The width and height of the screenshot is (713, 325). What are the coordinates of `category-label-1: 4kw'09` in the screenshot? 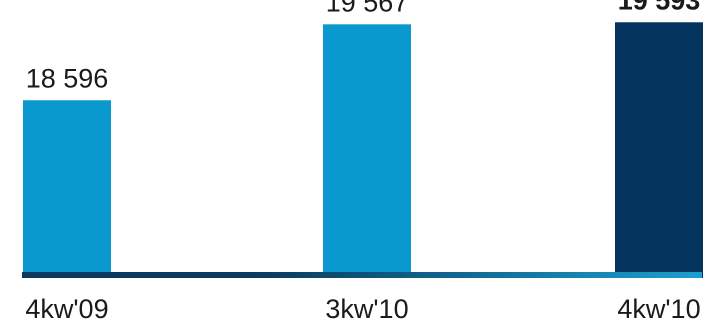 It's located at (66, 309).